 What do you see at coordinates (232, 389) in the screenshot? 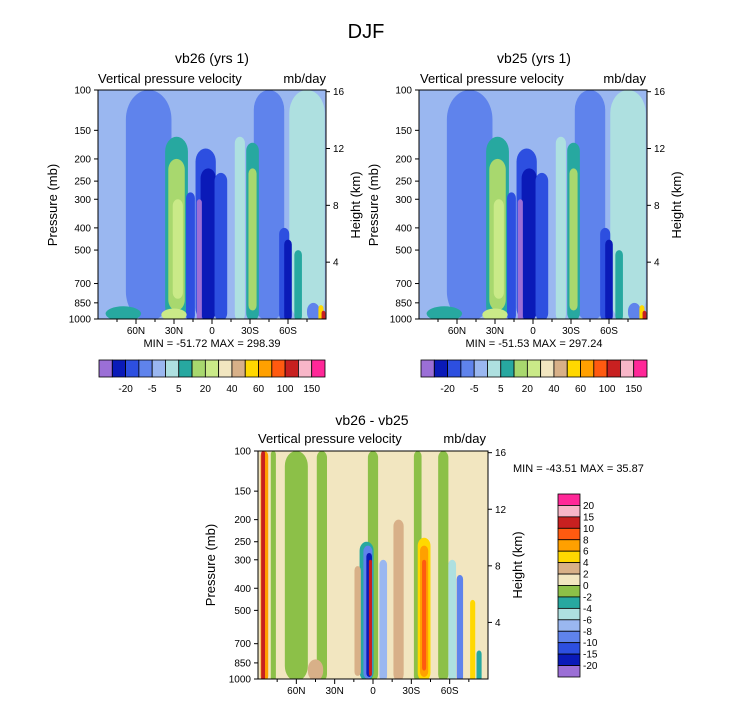
I see `colorbar-label: 40` at bounding box center [232, 389].